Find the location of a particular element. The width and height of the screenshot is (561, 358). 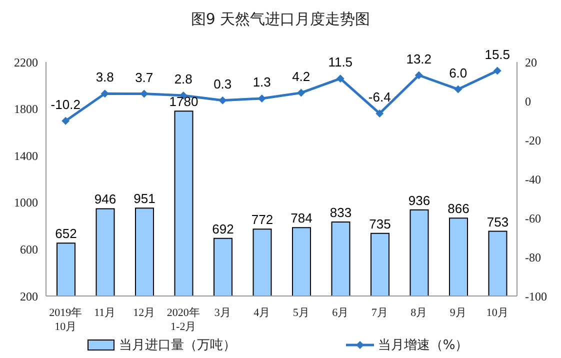

data-label: 2.8 is located at coordinates (183, 79).